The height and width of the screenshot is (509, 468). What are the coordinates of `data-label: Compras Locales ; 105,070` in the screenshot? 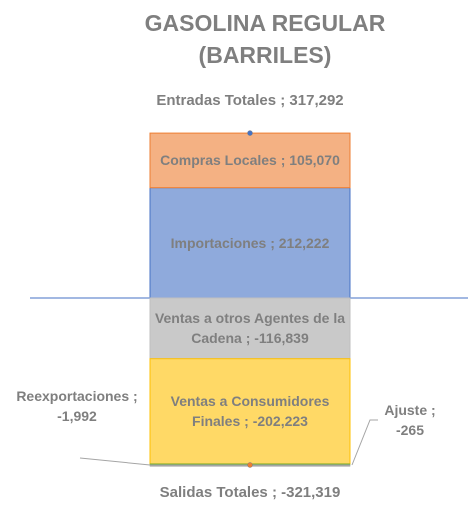 It's located at (250, 160).